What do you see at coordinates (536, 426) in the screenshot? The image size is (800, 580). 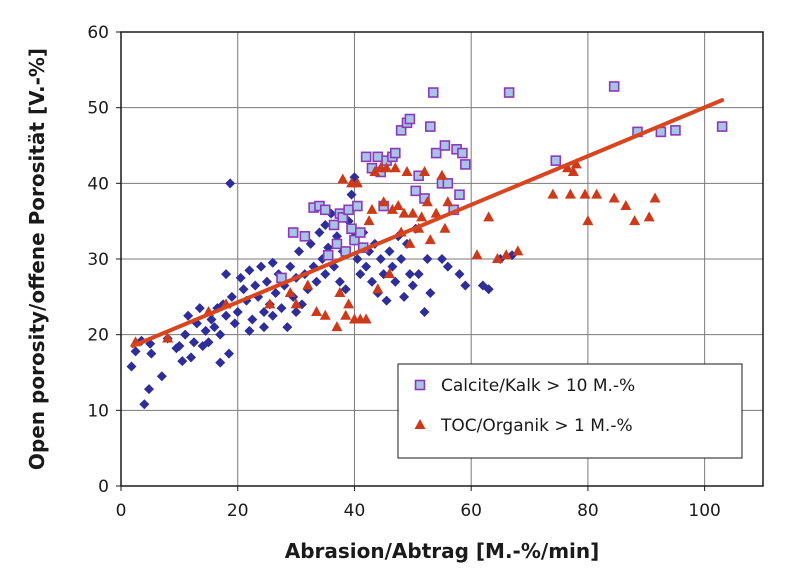 I see `legend-label-triangle: TOC/Organik > 1 M.-%` at bounding box center [536, 426].